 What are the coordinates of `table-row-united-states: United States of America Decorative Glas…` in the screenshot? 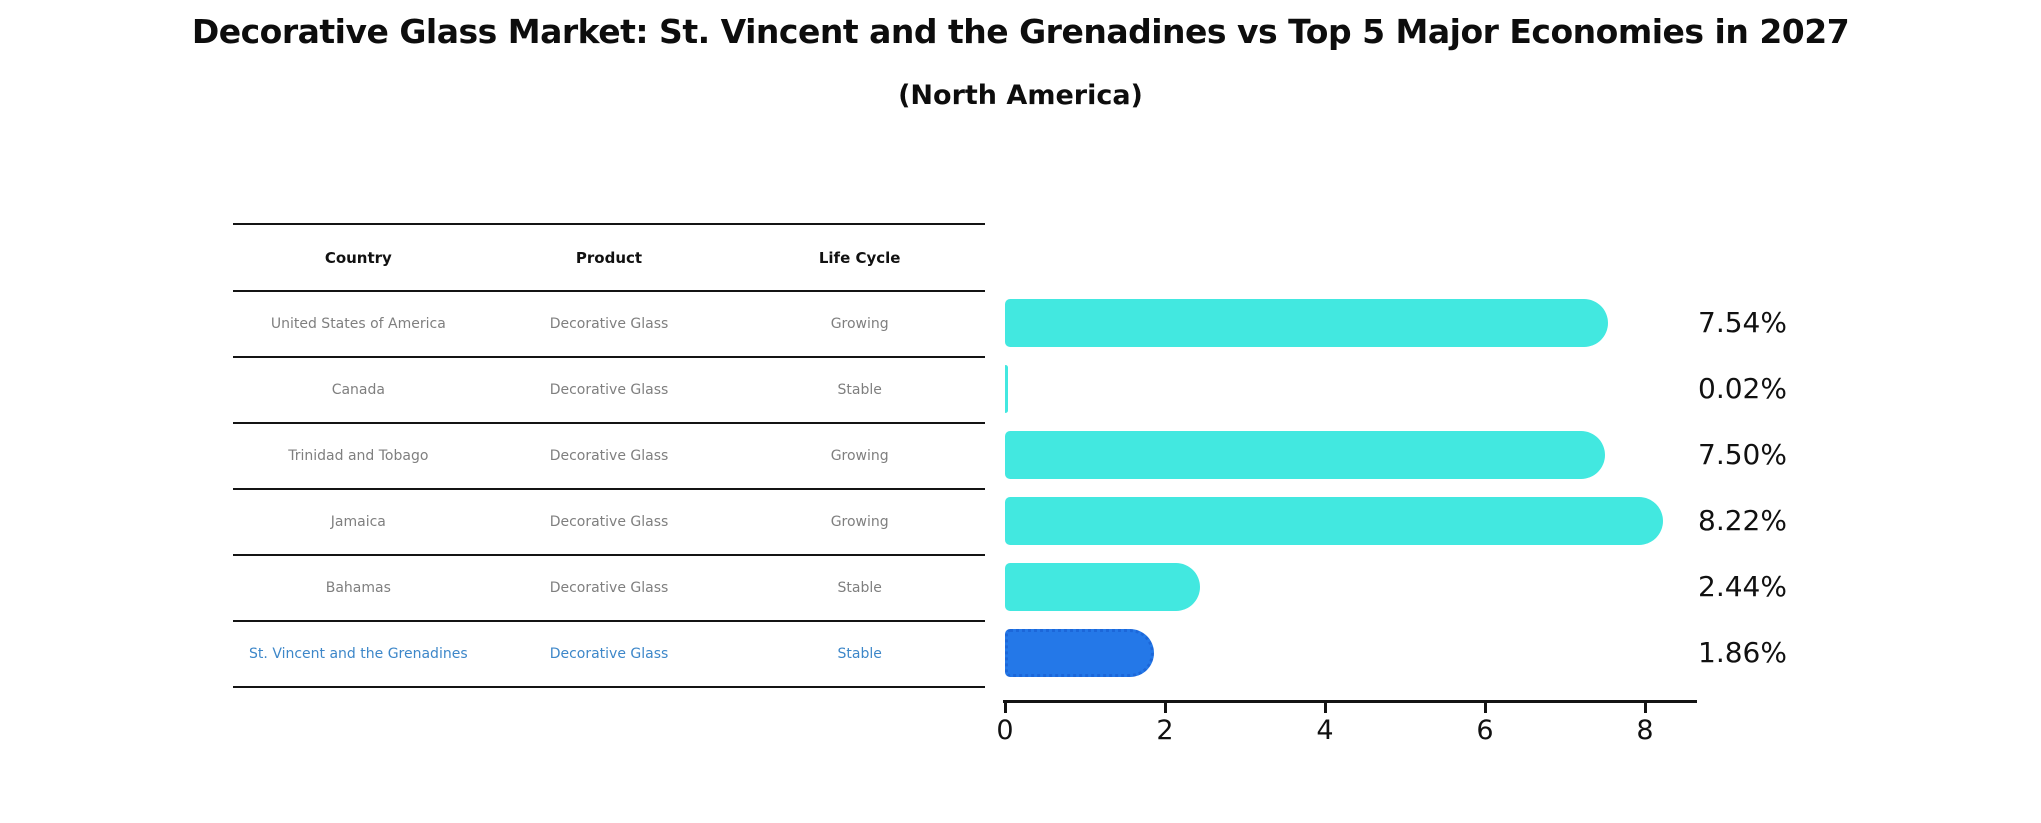 It's located at (609, 325).